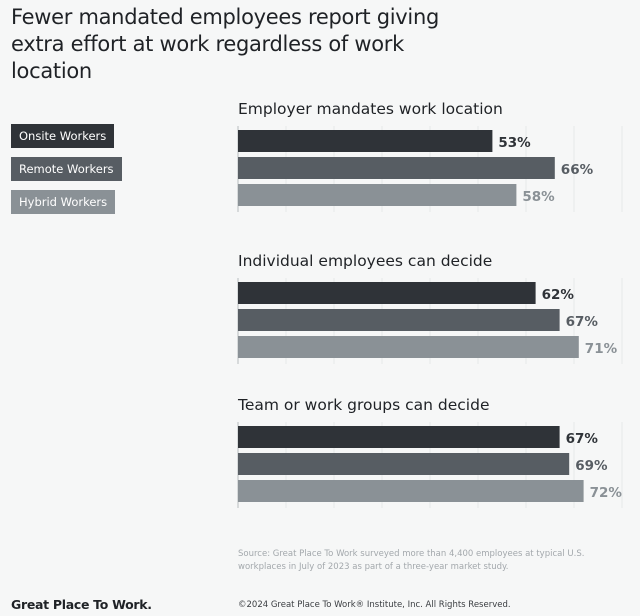 This screenshot has width=640, height=616. I want to click on legend-remote: Remote Workers, so click(66, 169).